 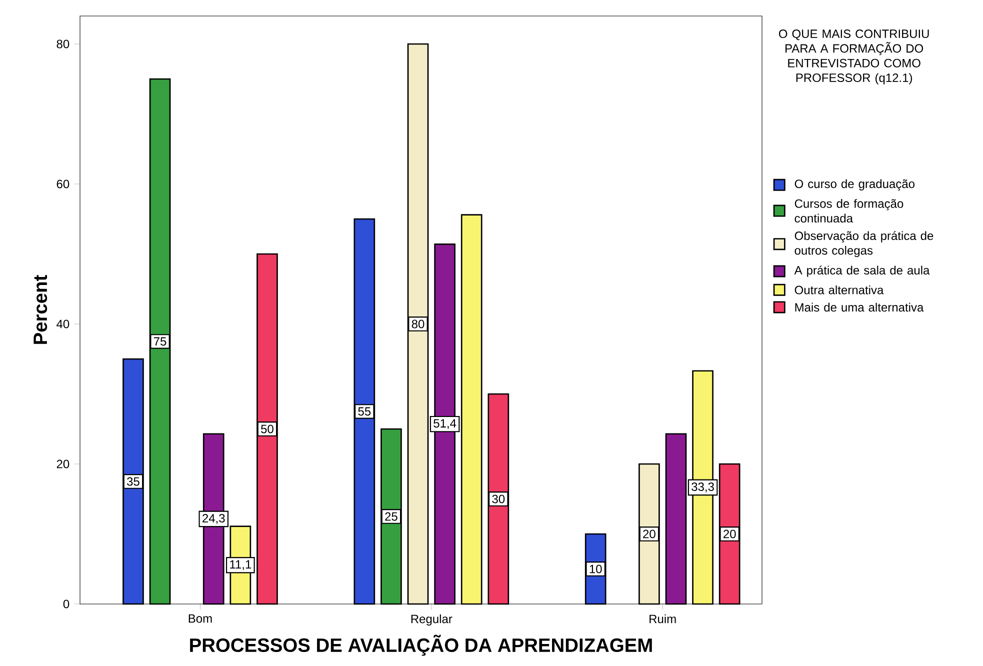 I want to click on data-label: 51,4, so click(x=445, y=424).